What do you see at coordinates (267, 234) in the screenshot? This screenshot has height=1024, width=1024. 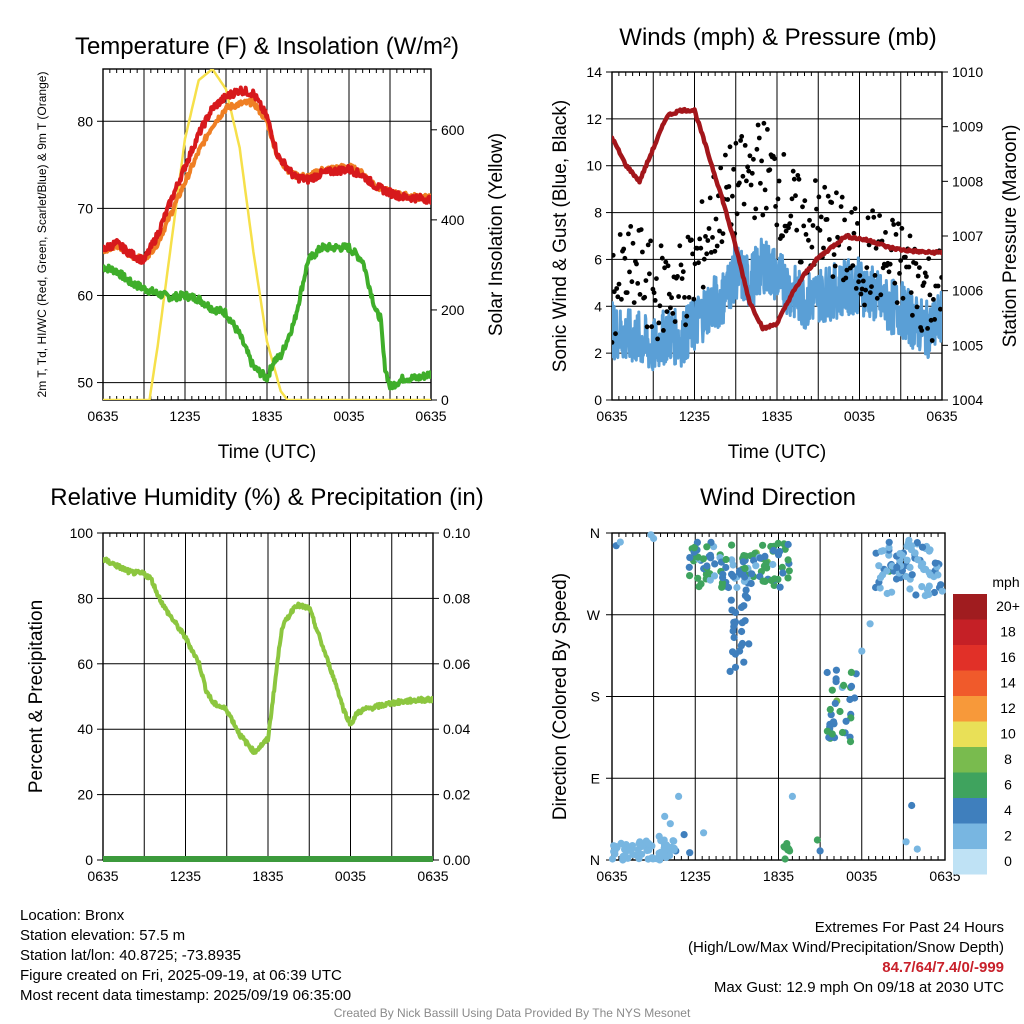 I see `temperature-series` at bounding box center [267, 234].